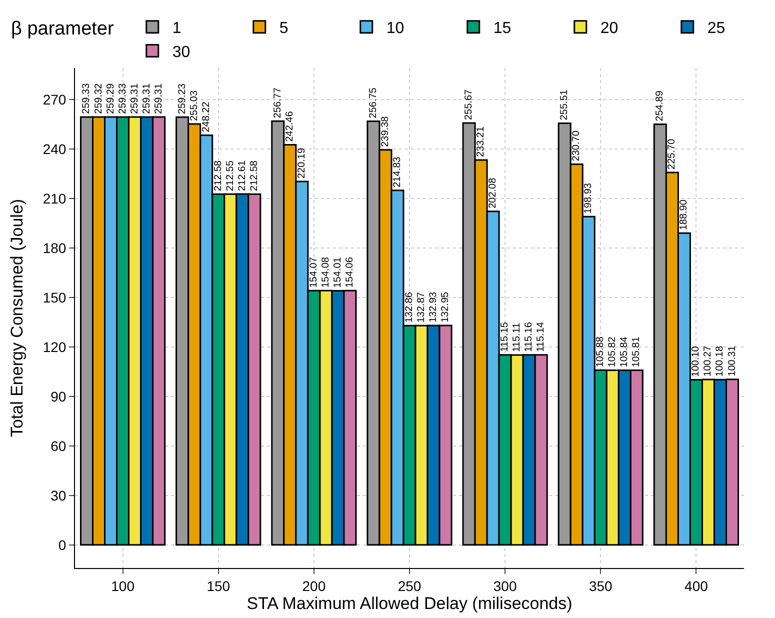 The width and height of the screenshot is (775, 618). Describe the element at coordinates (314, 272) in the screenshot. I see `data-label: 154.07` at that location.